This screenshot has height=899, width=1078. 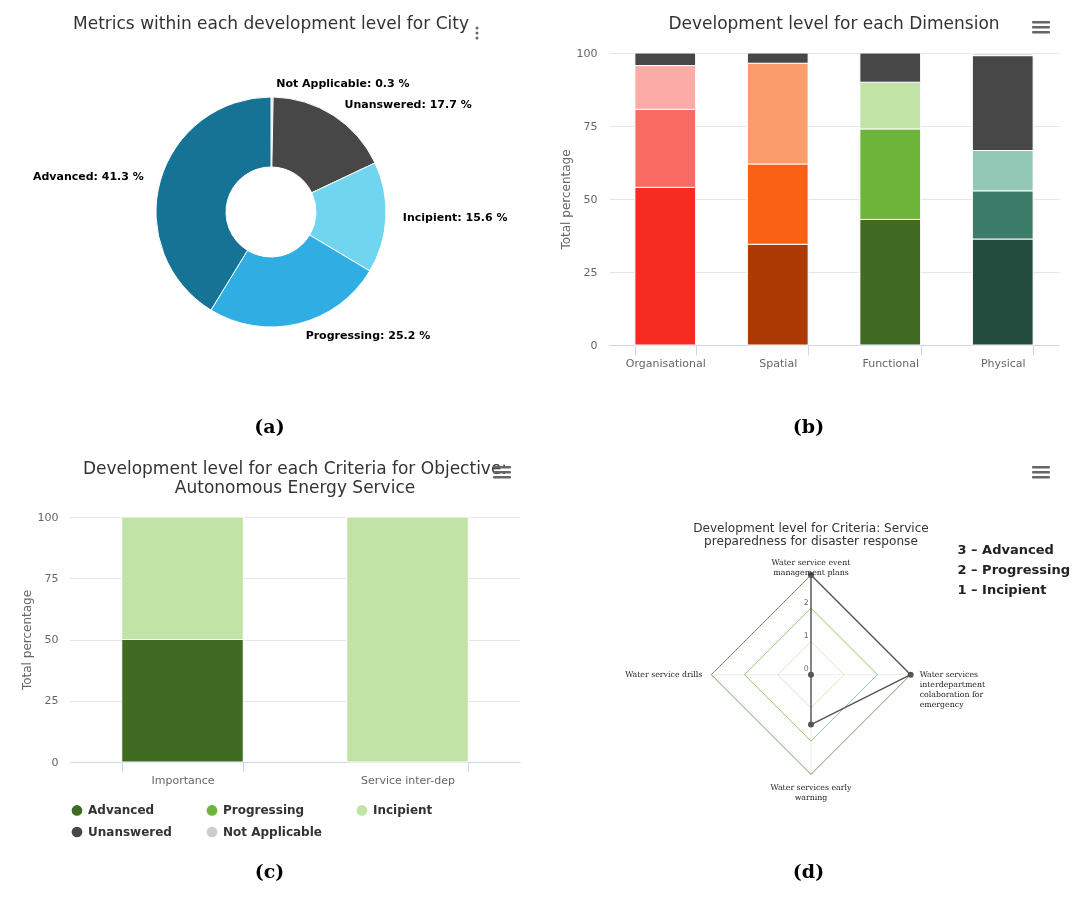 What do you see at coordinates (1002, 590) in the screenshot?
I see `text: 1 – Incipient` at bounding box center [1002, 590].